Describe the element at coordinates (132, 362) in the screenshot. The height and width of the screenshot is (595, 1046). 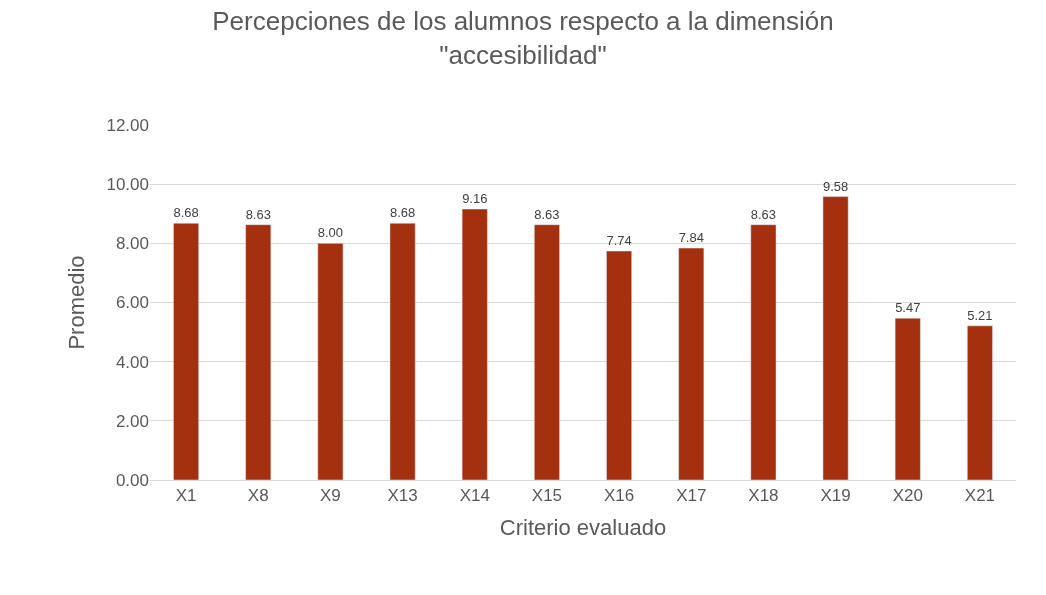
I see `y-tick-label: 4.00` at that location.